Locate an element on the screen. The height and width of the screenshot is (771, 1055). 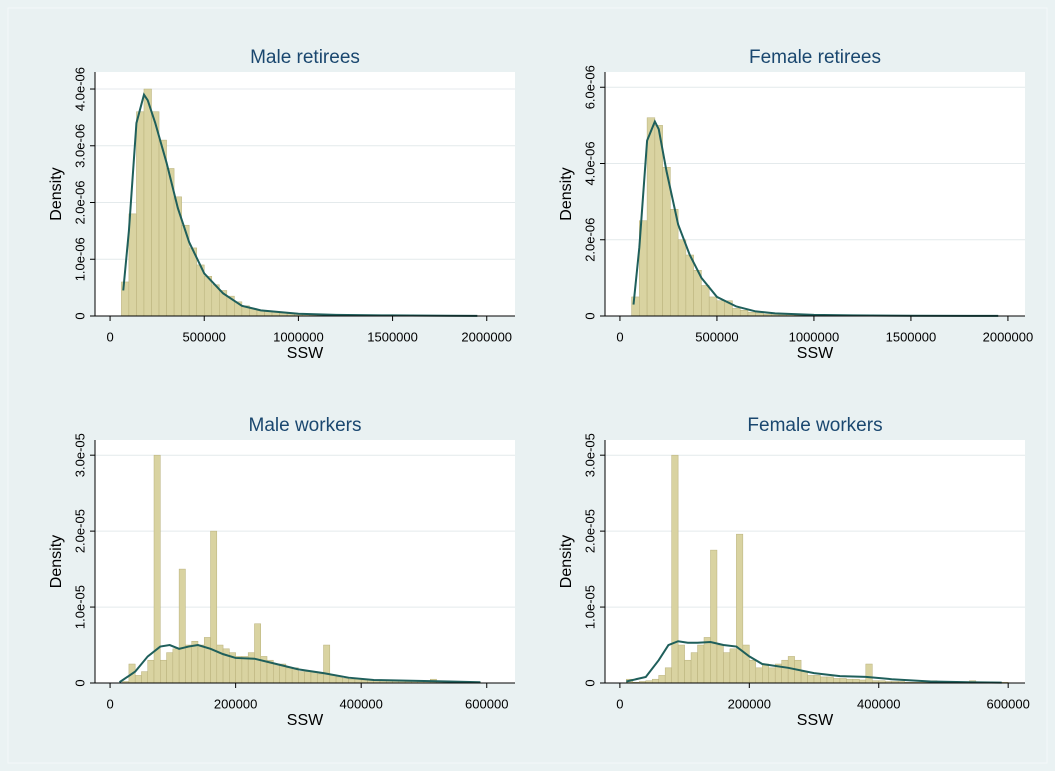
x-tick-label: 1000000 is located at coordinates (814, 336).